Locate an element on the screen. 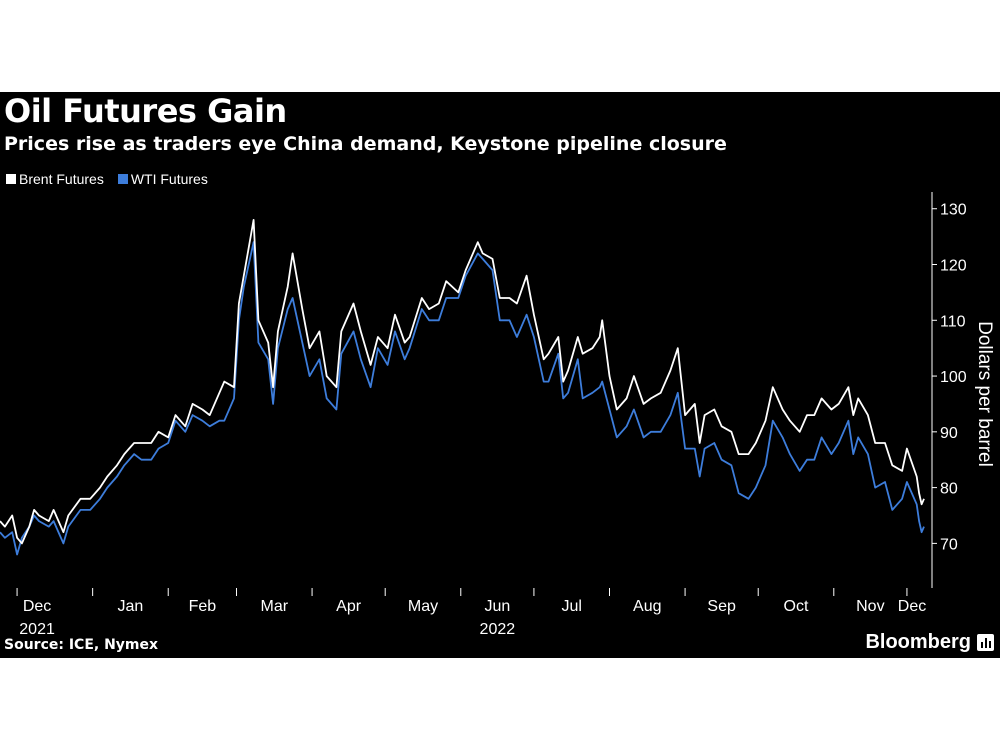 This screenshot has height=750, width=1000. x-tick-label: Aug is located at coordinates (647, 606).